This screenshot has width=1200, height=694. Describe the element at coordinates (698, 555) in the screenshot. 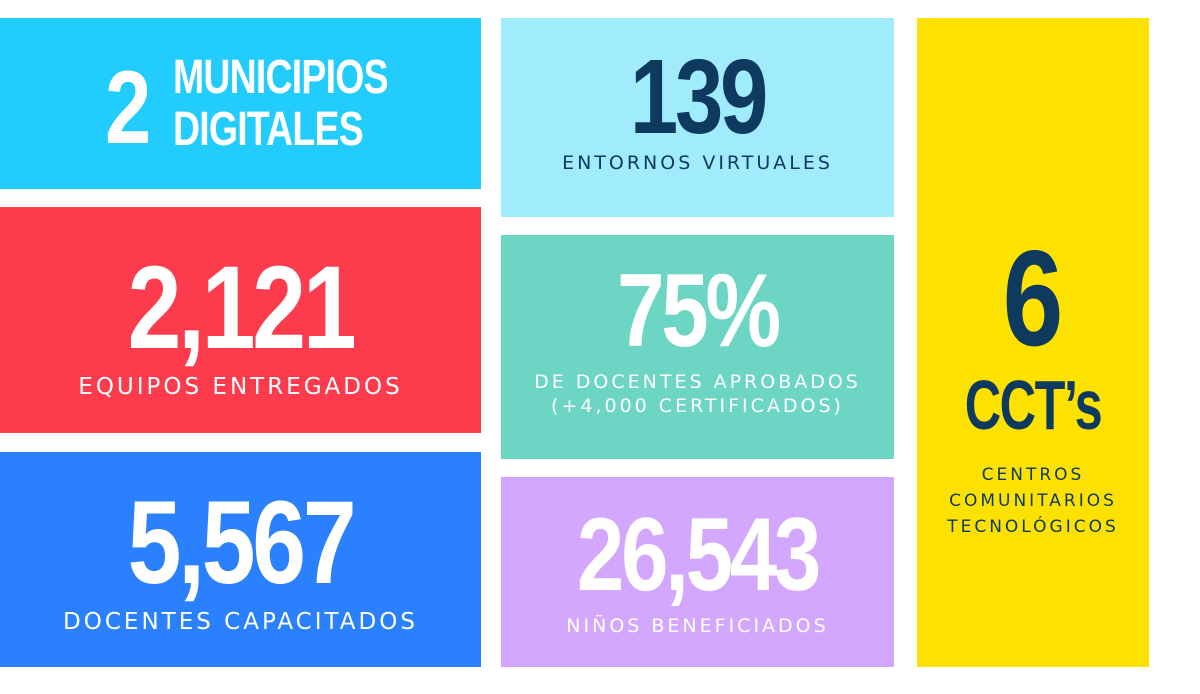

I see `ninos-number: 26,543` at that location.